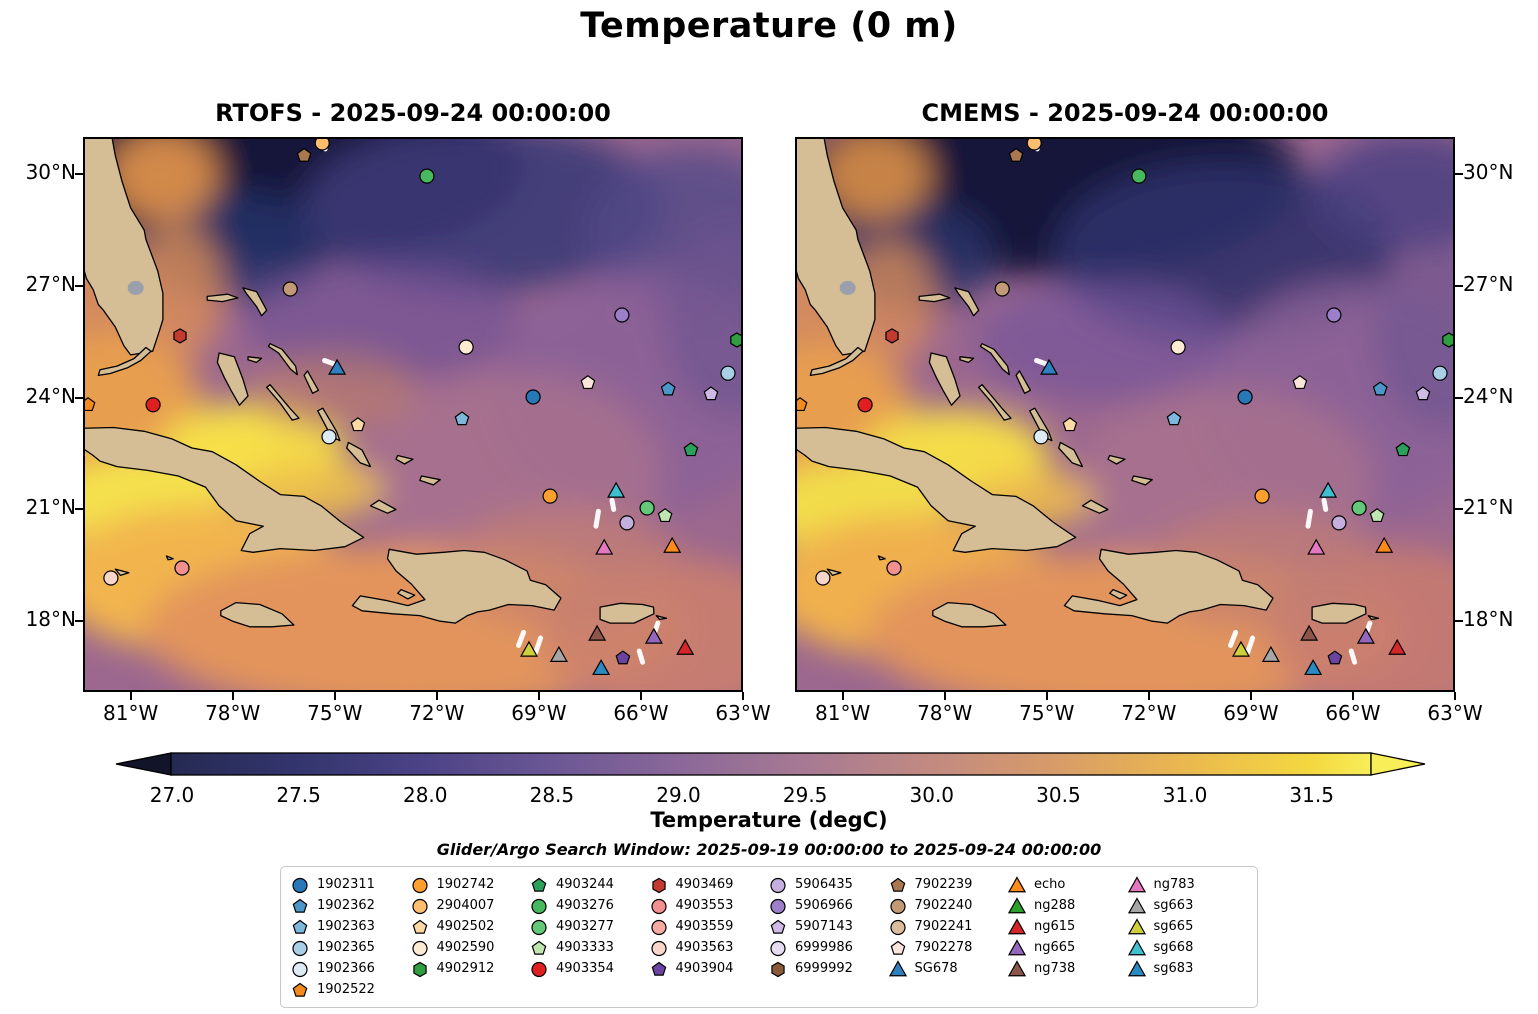 The height and width of the screenshot is (1014, 1538). I want to click on panel-title-rtofs: RTOFS - 2025-09-24 00:00:00, so click(413, 113).